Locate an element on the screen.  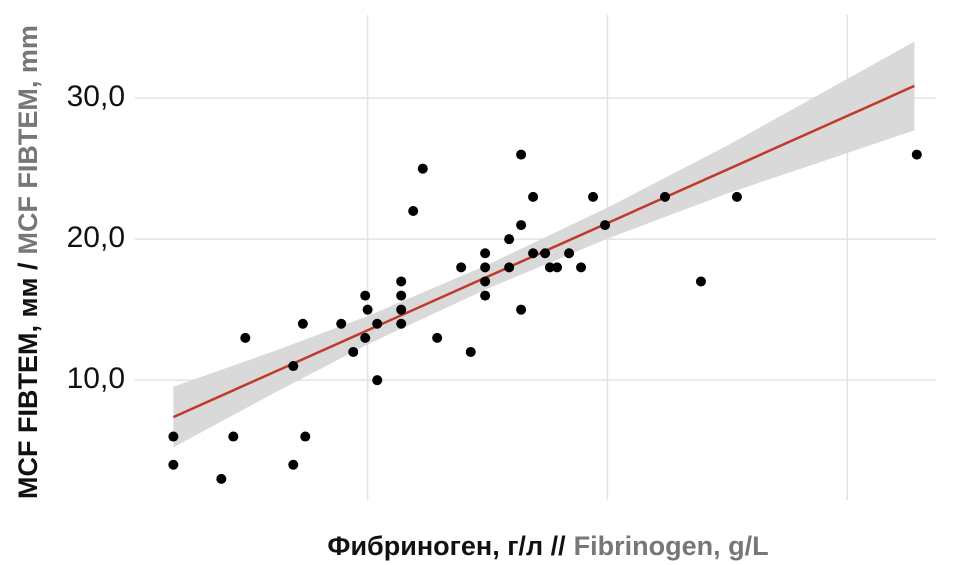
x-axis-label: Фибриноген, г/л // Fibrinogen, g/L is located at coordinates (547, 546).